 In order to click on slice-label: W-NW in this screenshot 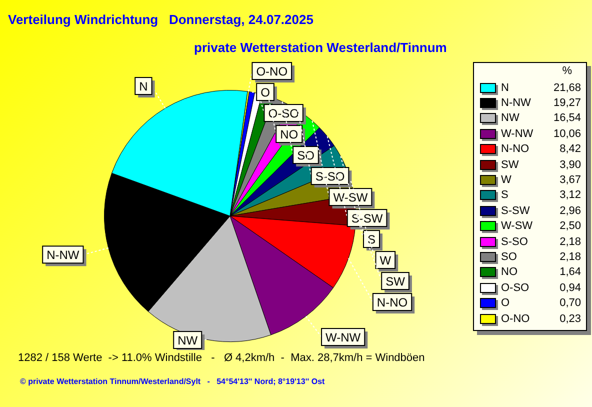, I will do `click(344, 337)`.